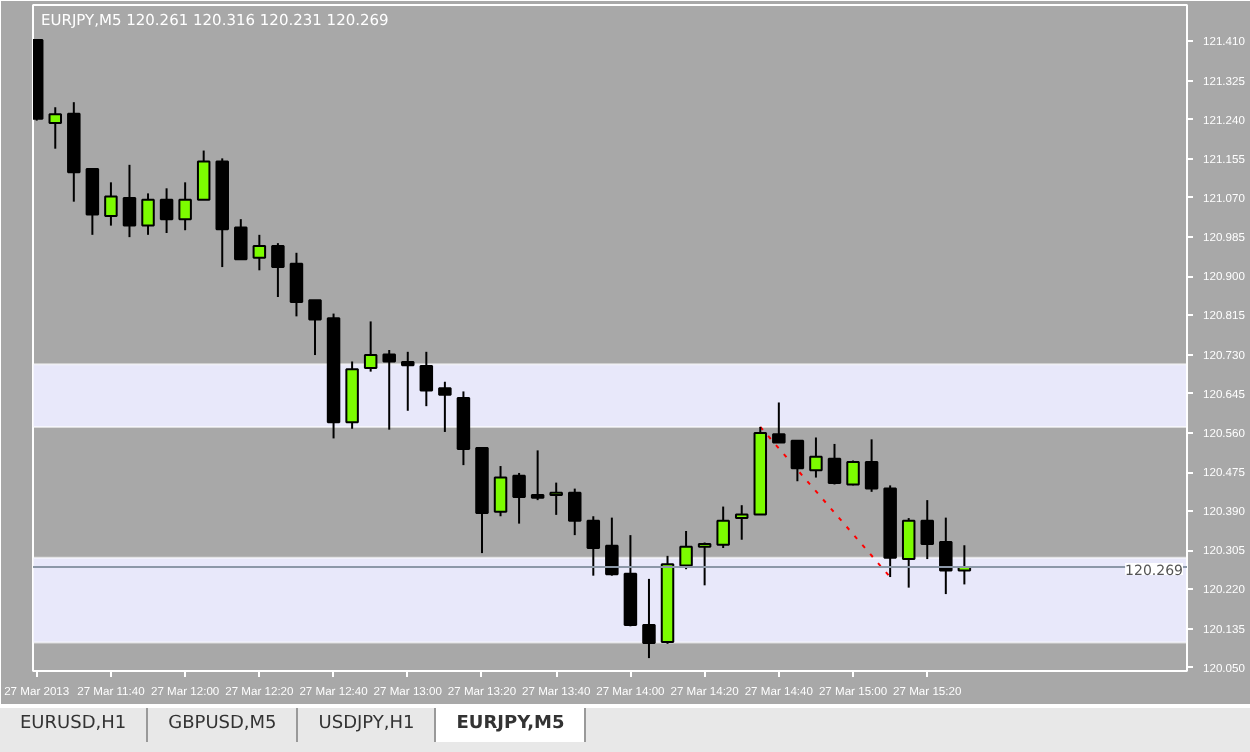 Image resolution: width=1250 pixels, height=752 pixels. I want to click on text: USDJPY,H1, so click(367, 725).